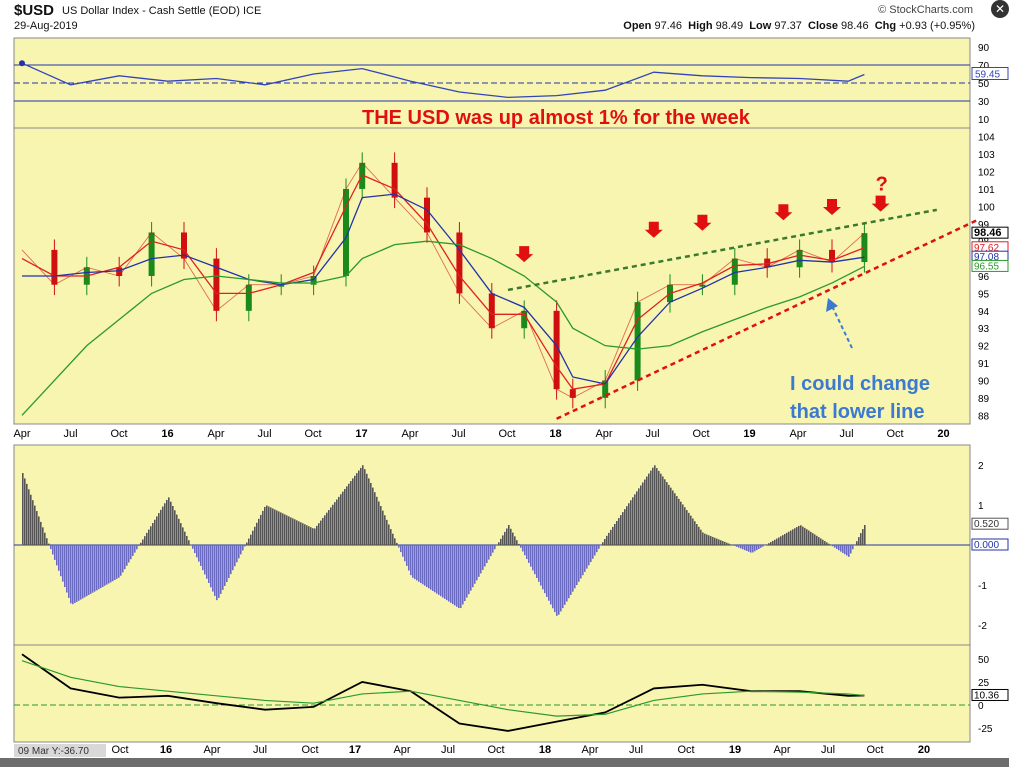 Image resolution: width=1009 pixels, height=767 pixels. Describe the element at coordinates (981, 706) in the screenshot. I see `osc-tick-label: 0` at that location.